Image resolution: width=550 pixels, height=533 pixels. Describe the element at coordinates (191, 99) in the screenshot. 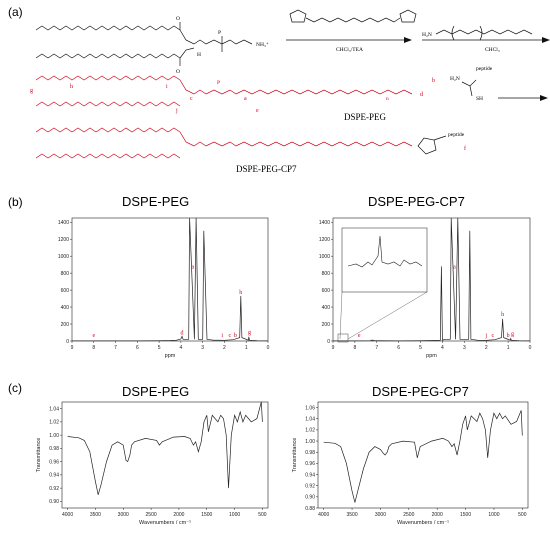

I see `atom-label-c: c` at that location.